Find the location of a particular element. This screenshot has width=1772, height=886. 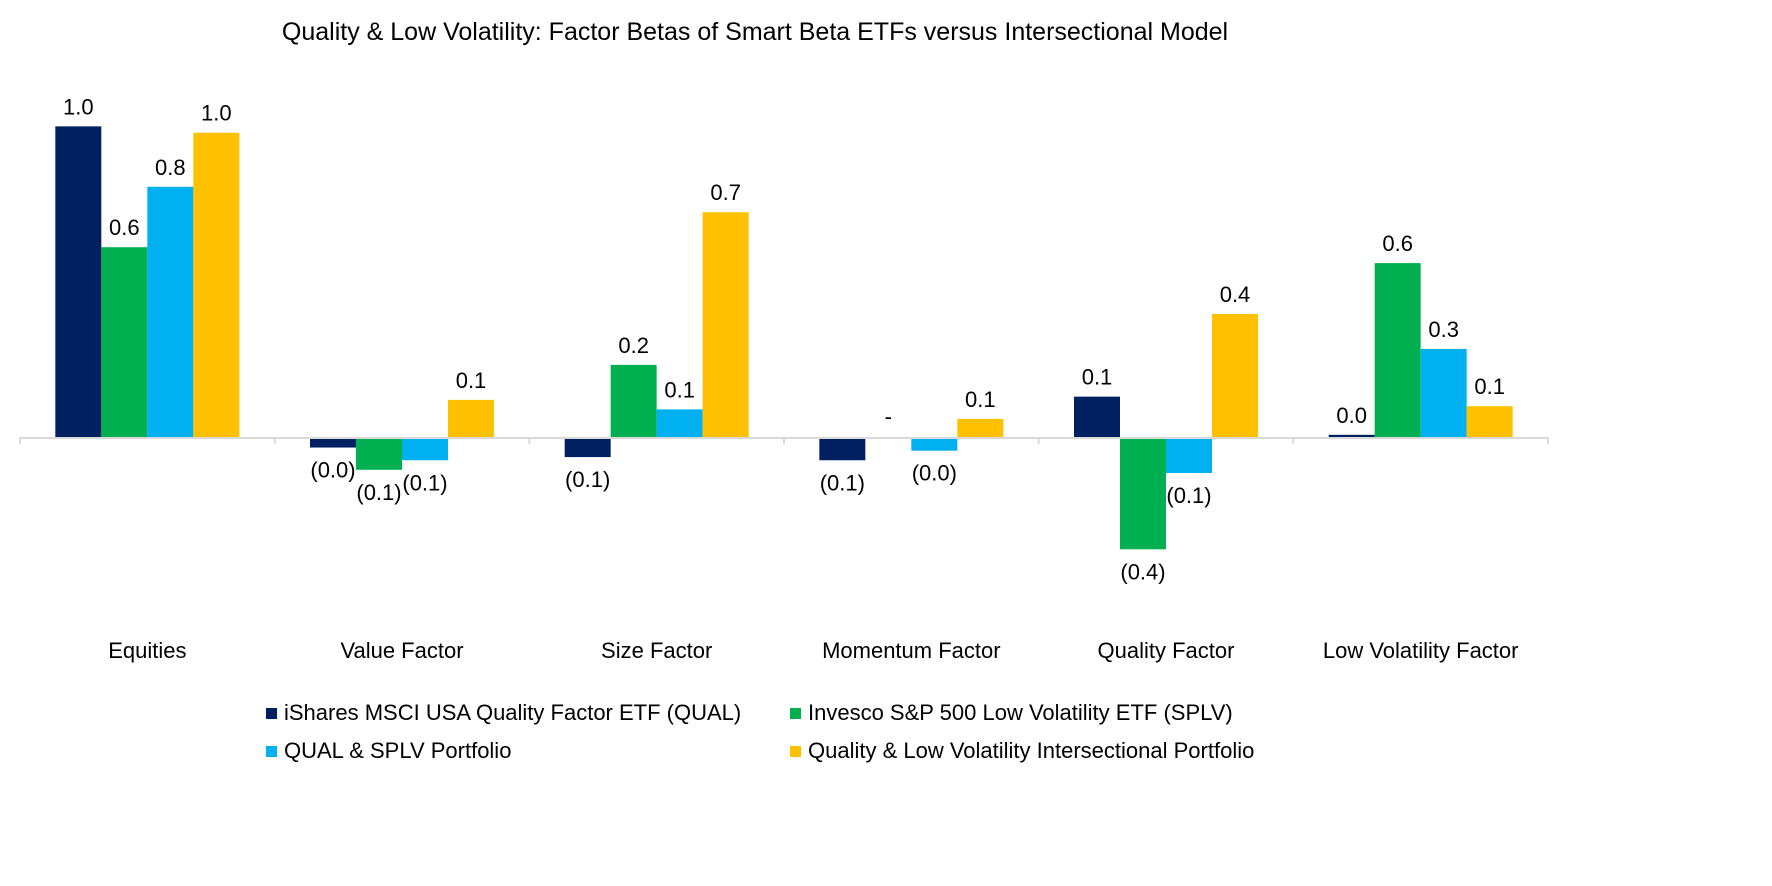

category-label-0: Equities is located at coordinates (147, 650).